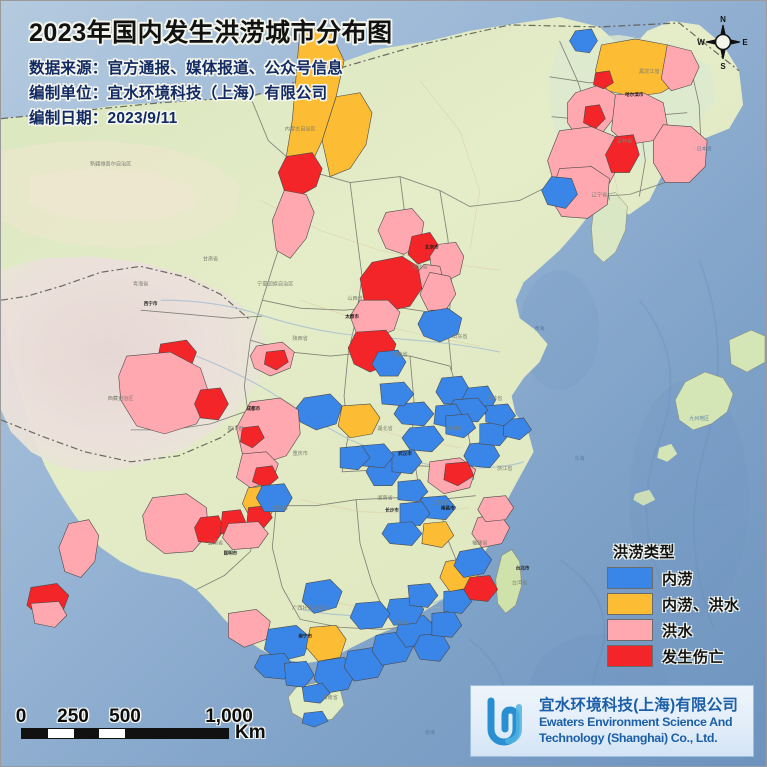  Describe the element at coordinates (400, 622) in the screenshot. I see `province-label: 广东省` at that location.